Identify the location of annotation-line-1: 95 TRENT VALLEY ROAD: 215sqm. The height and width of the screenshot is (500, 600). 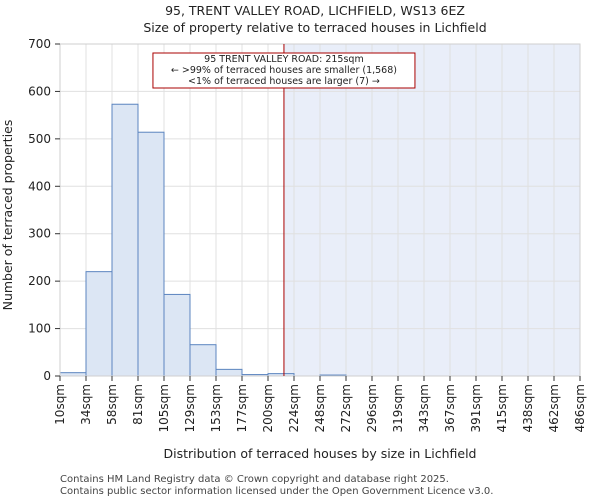
(284, 59).